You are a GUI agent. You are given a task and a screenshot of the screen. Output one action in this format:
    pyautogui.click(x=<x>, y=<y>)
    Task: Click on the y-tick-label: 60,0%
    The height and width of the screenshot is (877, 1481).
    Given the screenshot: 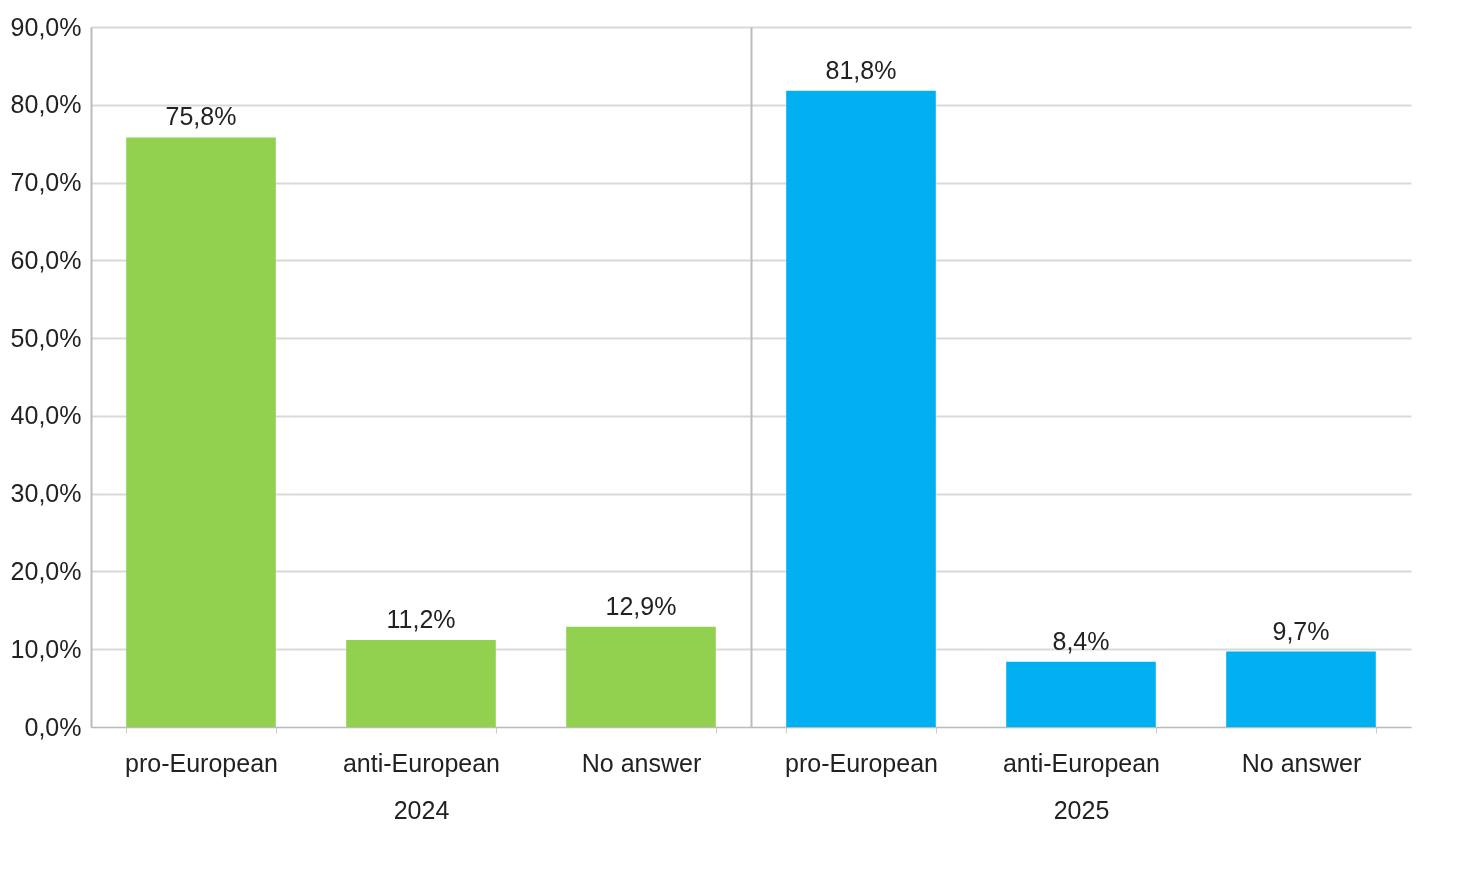 What is the action you would take?
    pyautogui.click(x=46, y=259)
    